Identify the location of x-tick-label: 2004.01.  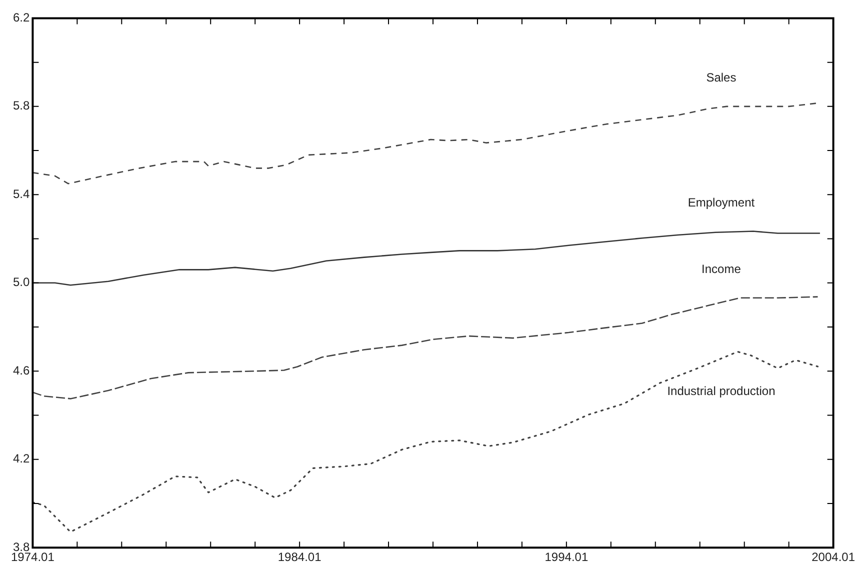
(834, 557).